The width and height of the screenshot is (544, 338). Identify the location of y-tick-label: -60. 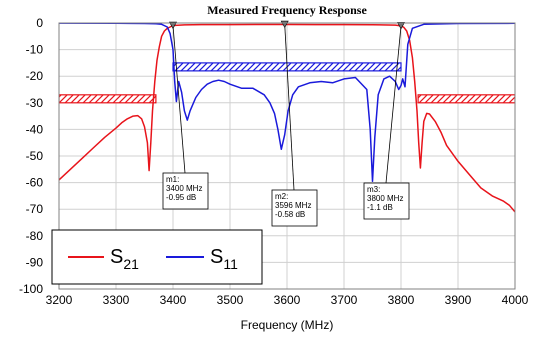
(35, 183).